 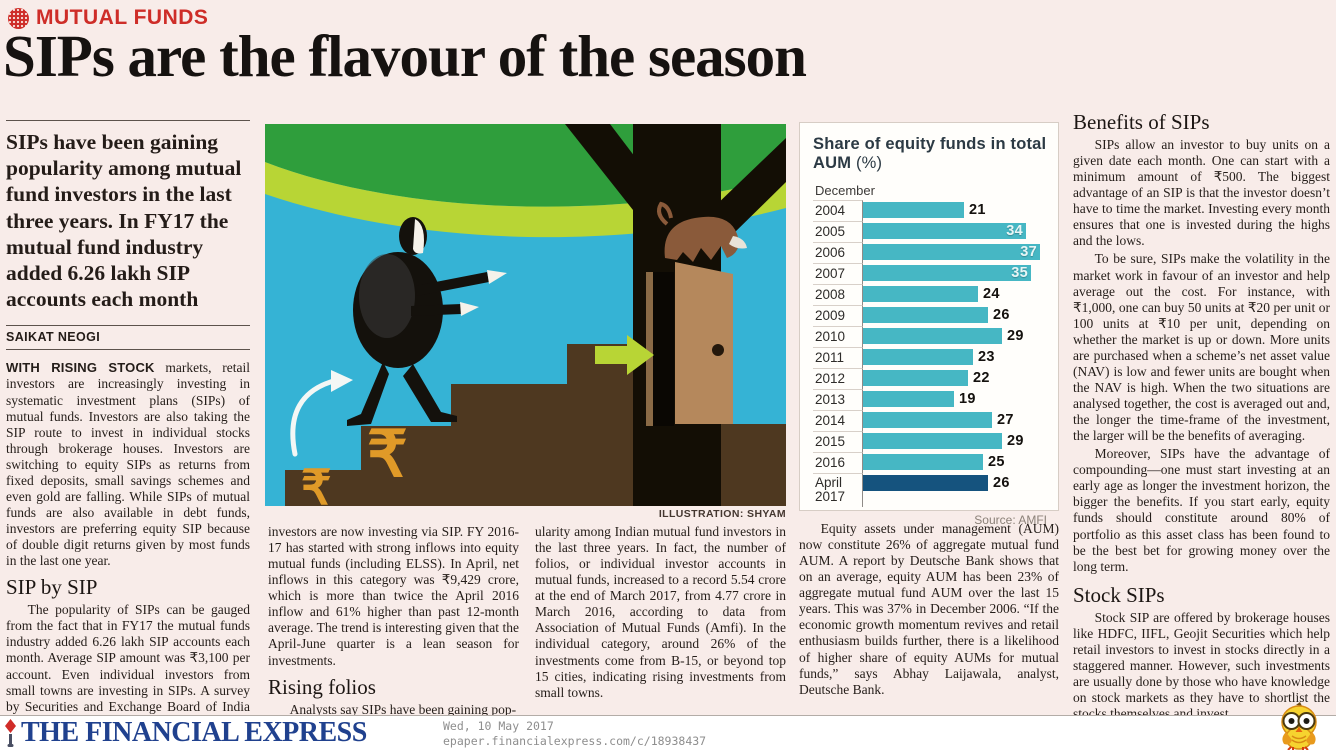 What do you see at coordinates (838, 378) in the screenshot?
I see `chart-category-label: 2012` at bounding box center [838, 378].